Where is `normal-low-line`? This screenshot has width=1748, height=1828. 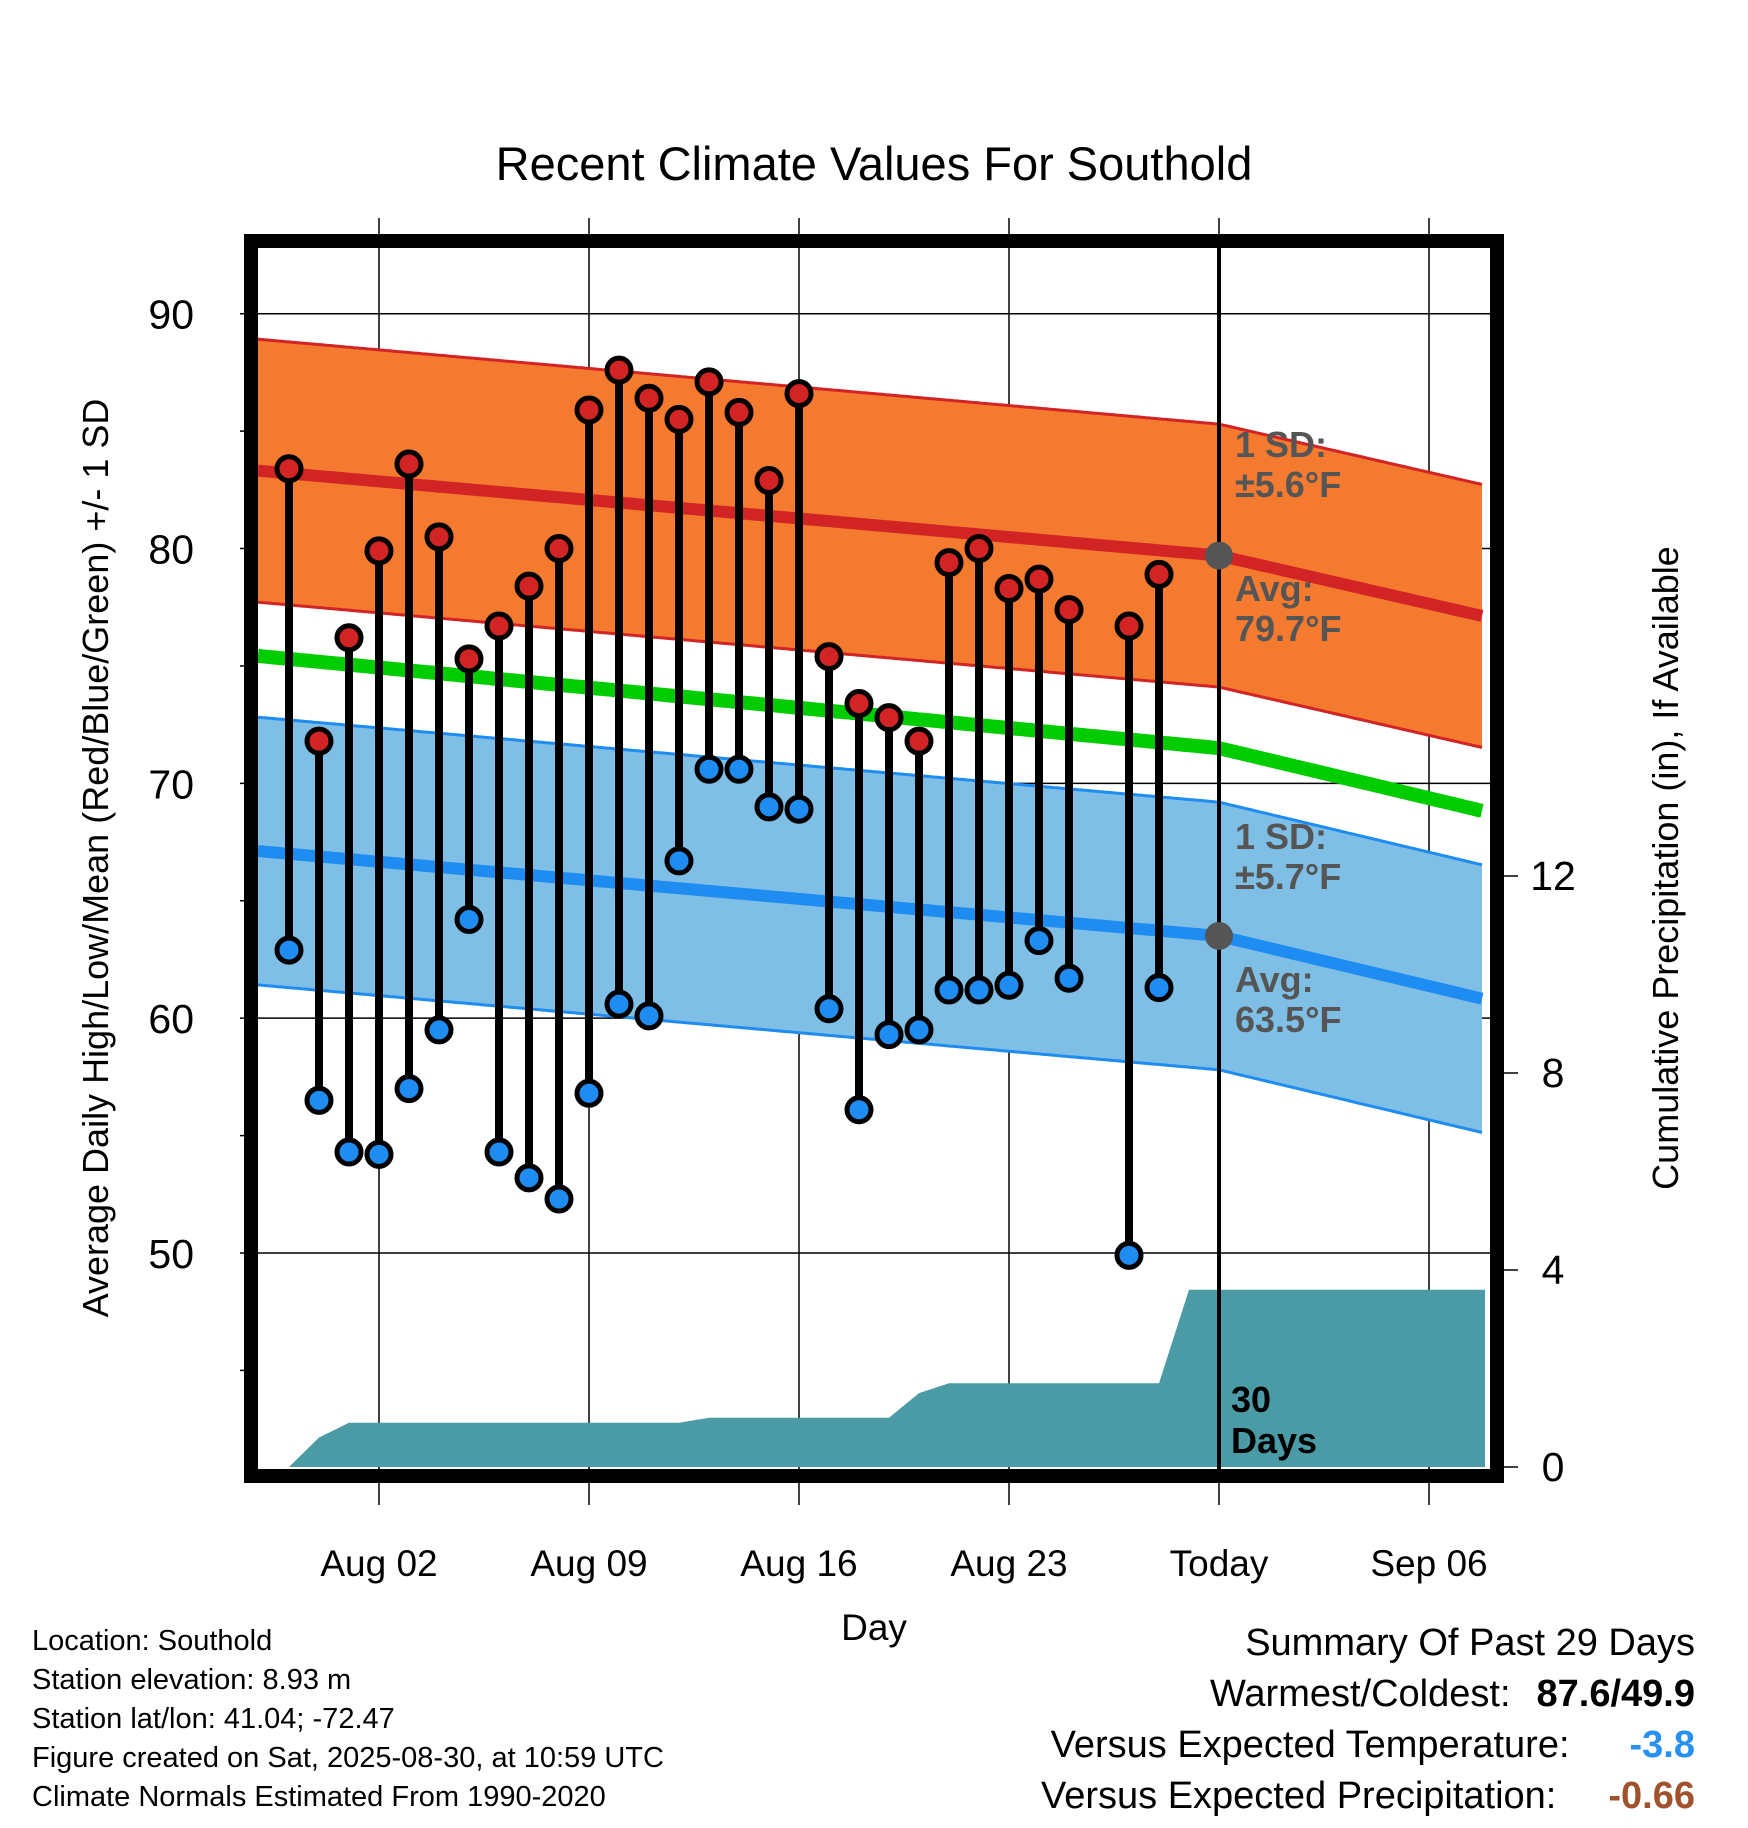 normal-low-line is located at coordinates (871, 925).